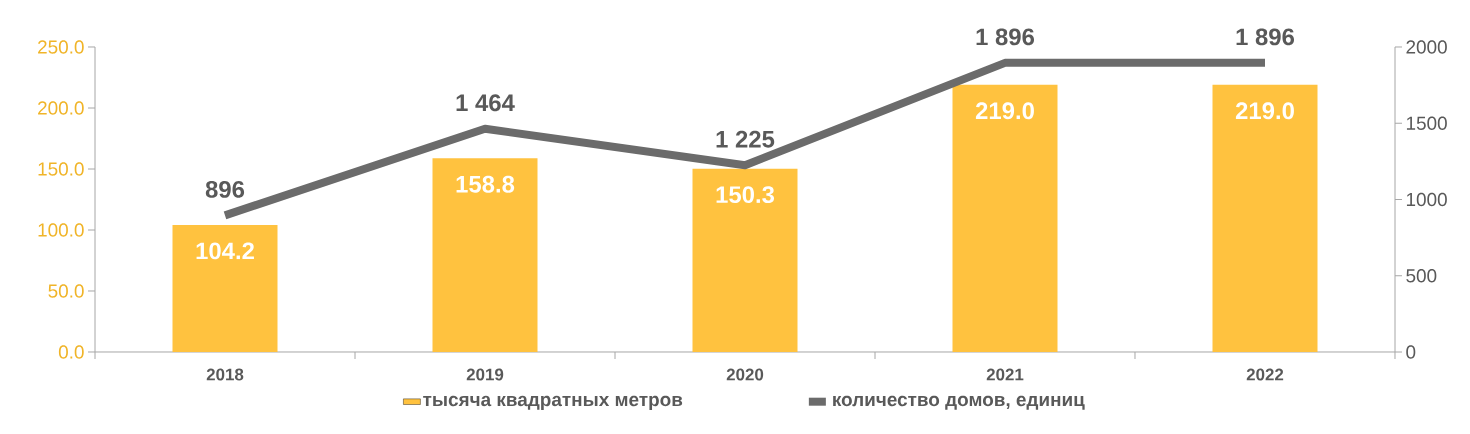  What do you see at coordinates (225, 189) in the screenshot?
I see `data-label: 896` at bounding box center [225, 189].